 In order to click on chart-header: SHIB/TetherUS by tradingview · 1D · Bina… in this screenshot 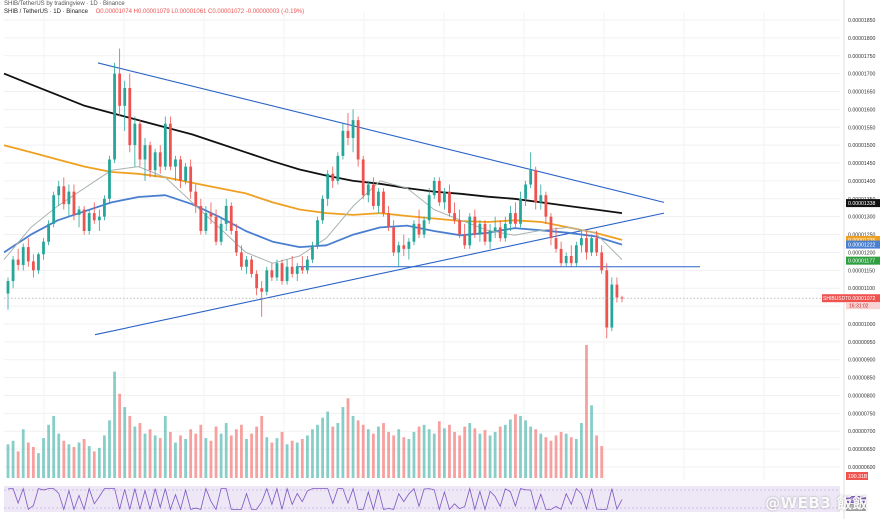, I will do `click(324, 8)`.